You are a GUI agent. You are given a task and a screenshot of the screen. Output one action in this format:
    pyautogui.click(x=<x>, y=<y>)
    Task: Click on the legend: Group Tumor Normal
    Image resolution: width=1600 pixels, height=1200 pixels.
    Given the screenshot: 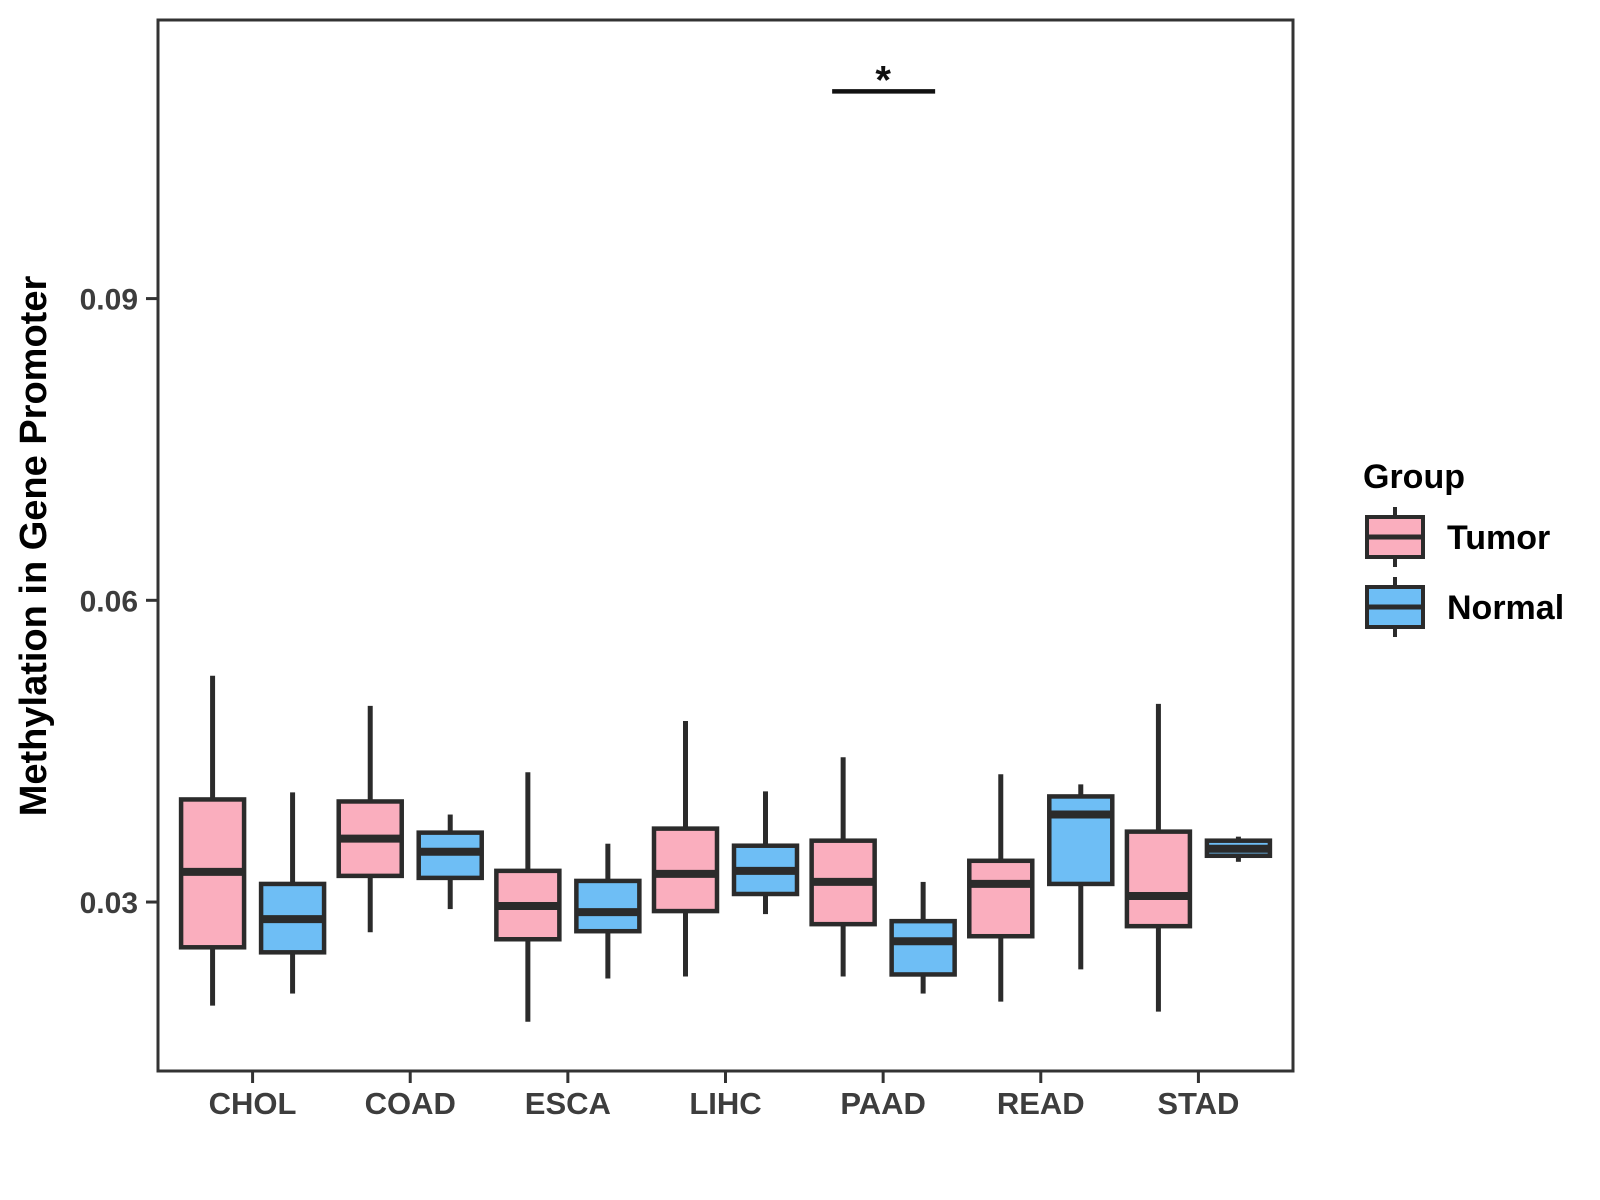 What is the action you would take?
    pyautogui.click(x=1463, y=547)
    